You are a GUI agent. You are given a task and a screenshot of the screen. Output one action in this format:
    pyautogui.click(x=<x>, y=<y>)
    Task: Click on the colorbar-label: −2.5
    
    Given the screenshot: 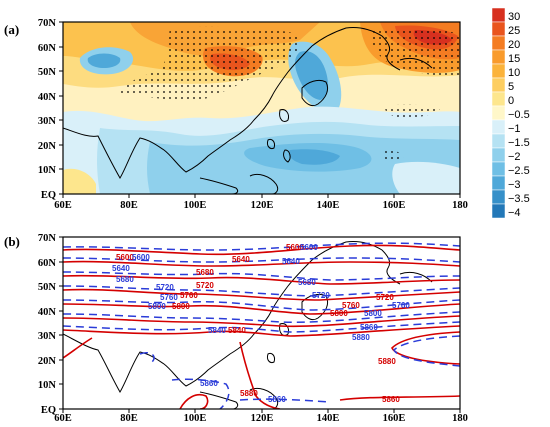 What is the action you would take?
    pyautogui.click(x=519, y=171)
    